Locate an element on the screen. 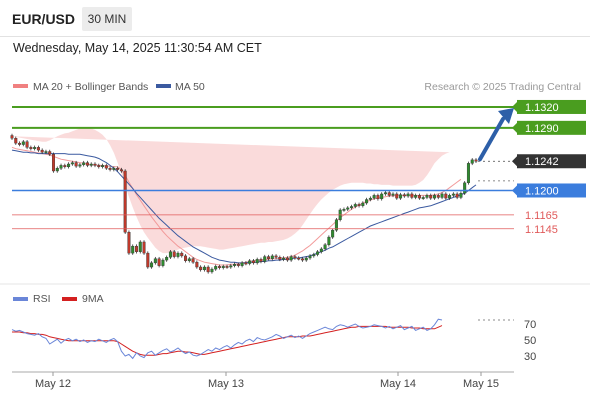 The width and height of the screenshot is (590, 400). legend-rsi-label: RSI is located at coordinates (42, 299).